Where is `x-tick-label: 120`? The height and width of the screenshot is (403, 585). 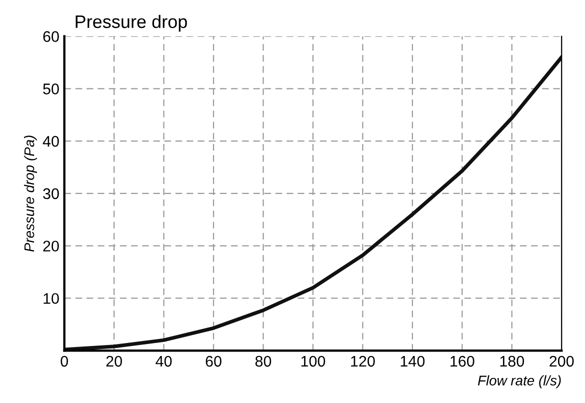
x-tick-label: 120 is located at coordinates (363, 361).